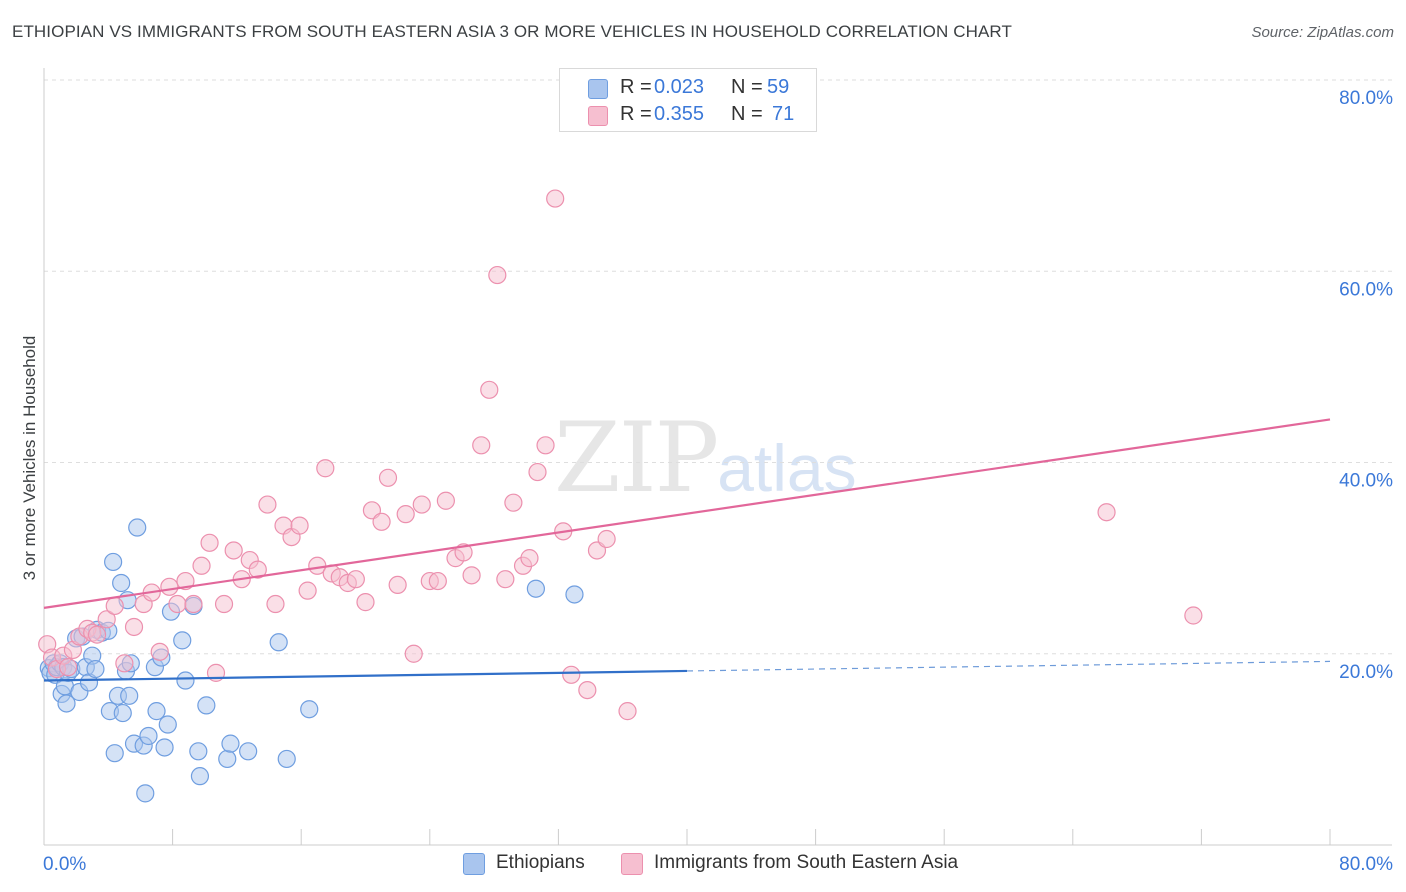 This screenshot has height=892, width=1406. Describe the element at coordinates (679, 114) in the screenshot. I see `legend-r-value: 0.355` at that location.